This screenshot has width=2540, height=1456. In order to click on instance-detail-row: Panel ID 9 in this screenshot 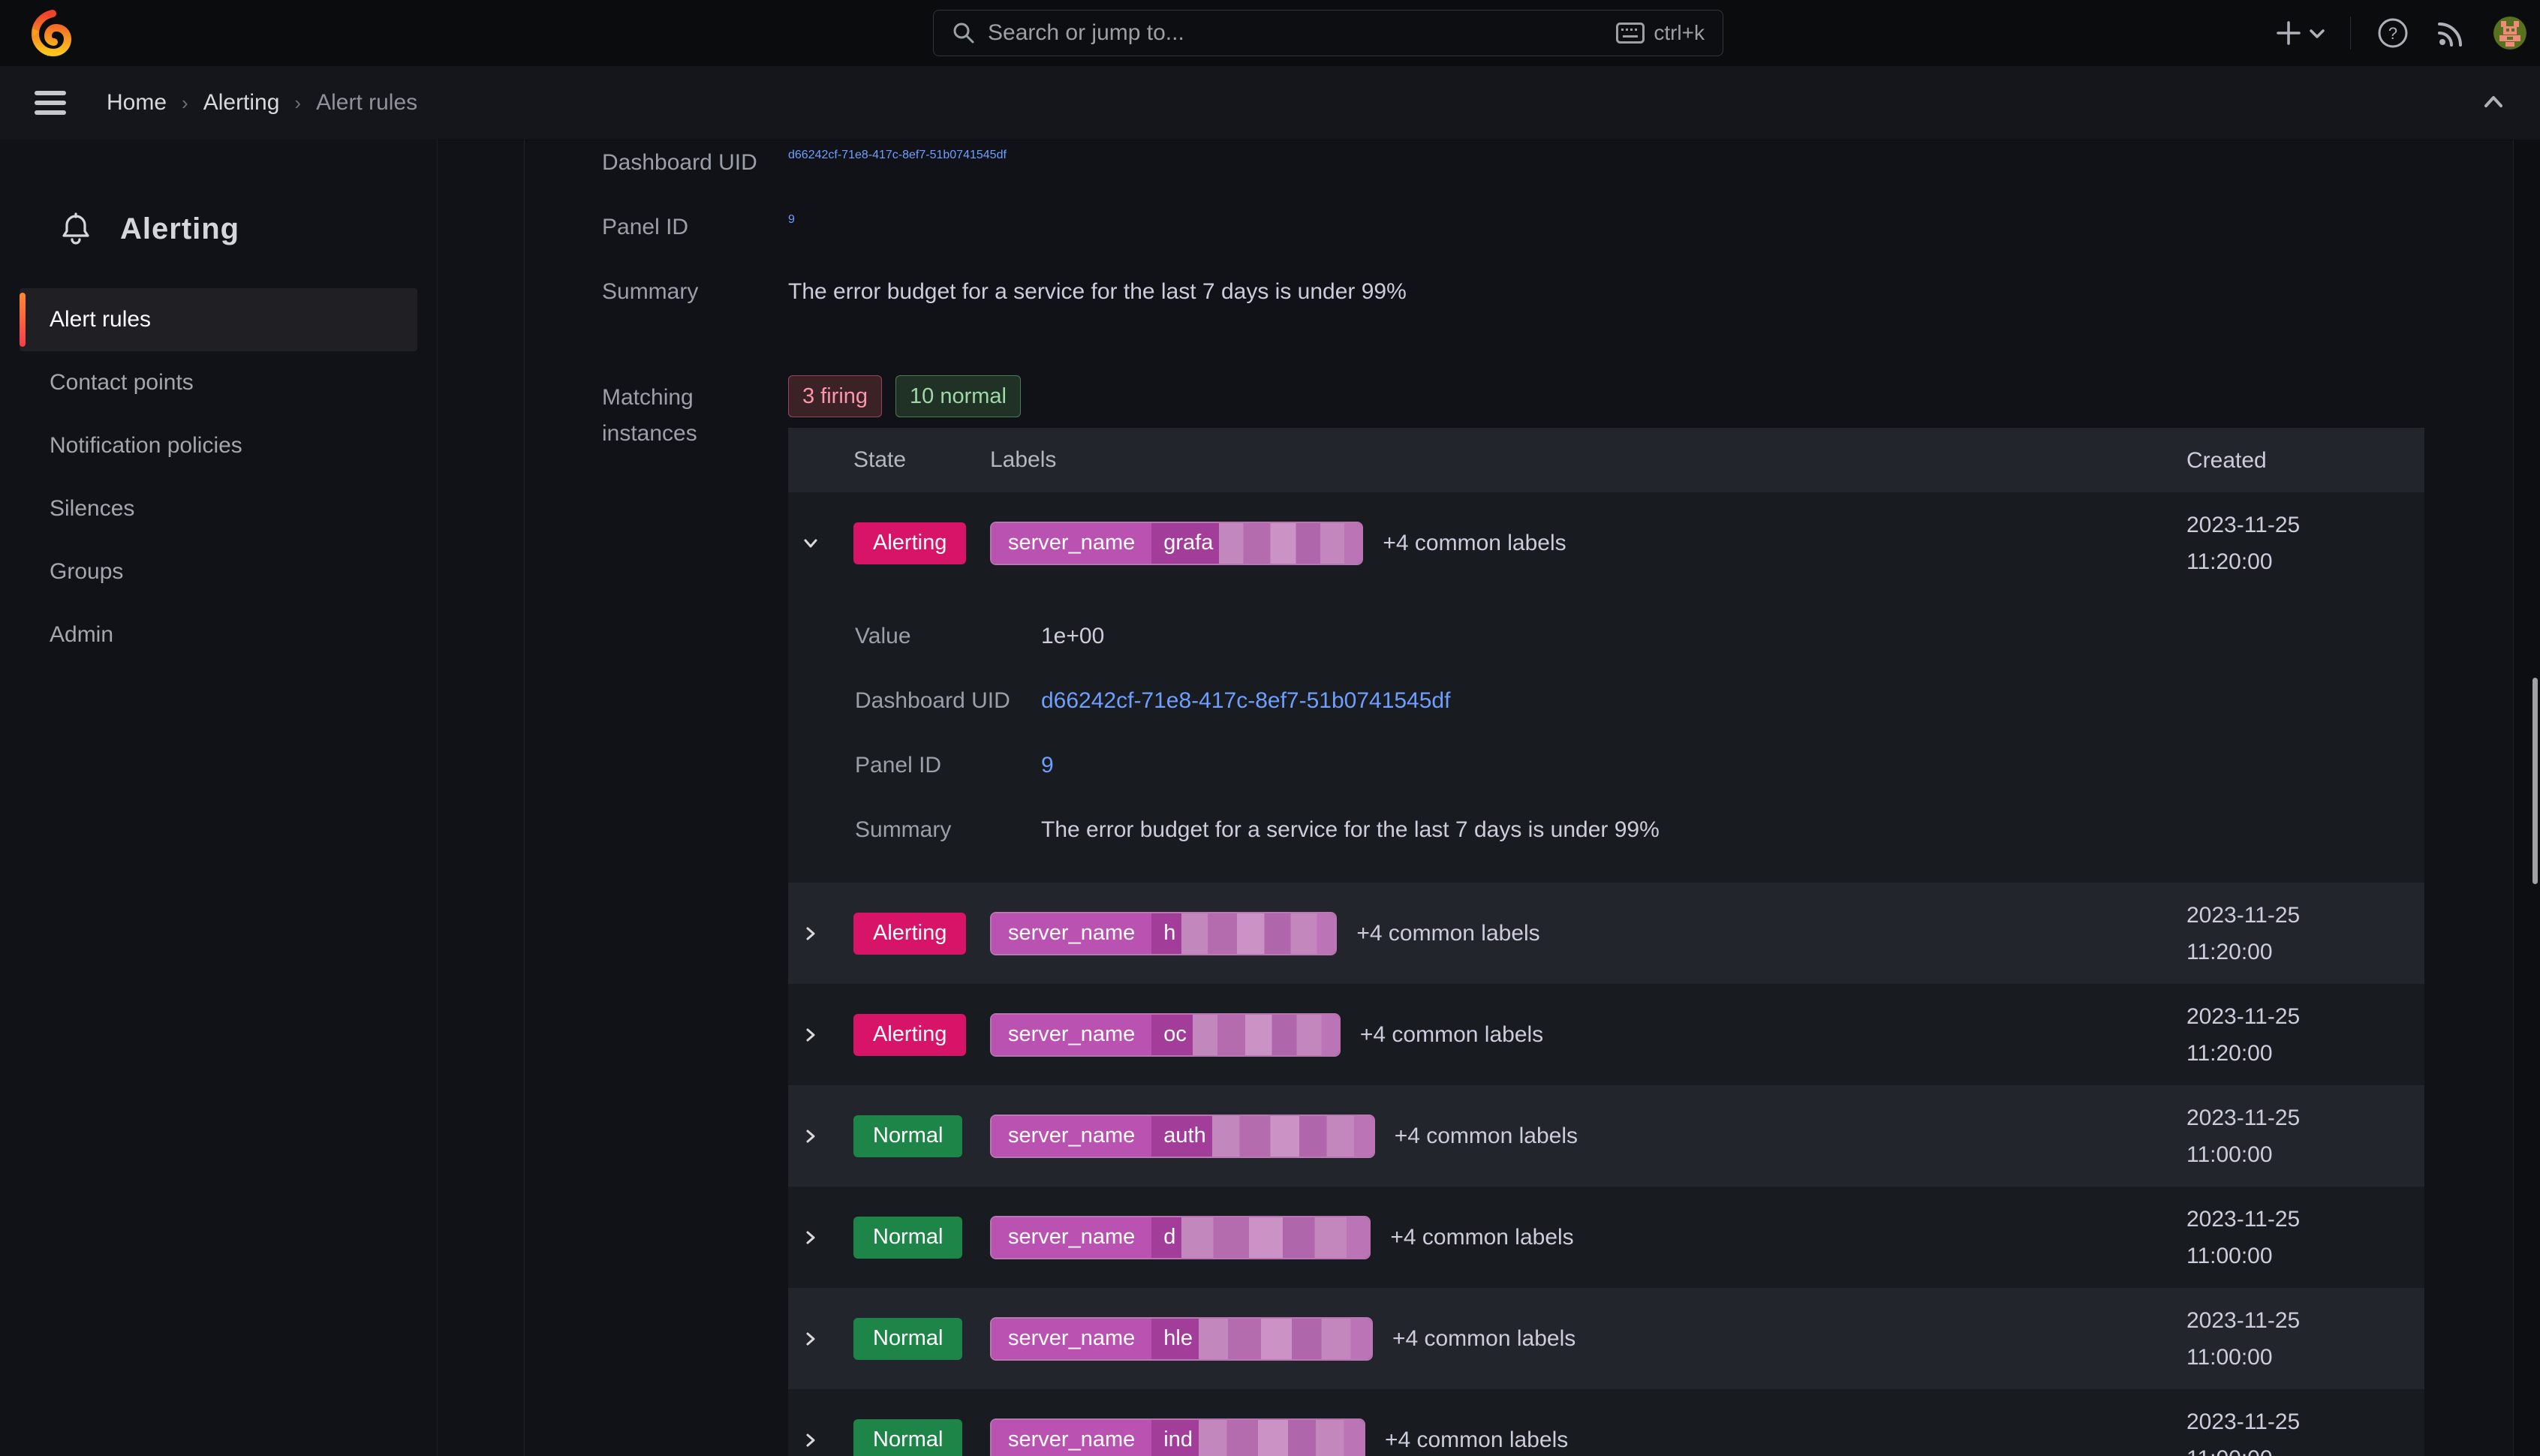, I will do `click(1606, 765)`.